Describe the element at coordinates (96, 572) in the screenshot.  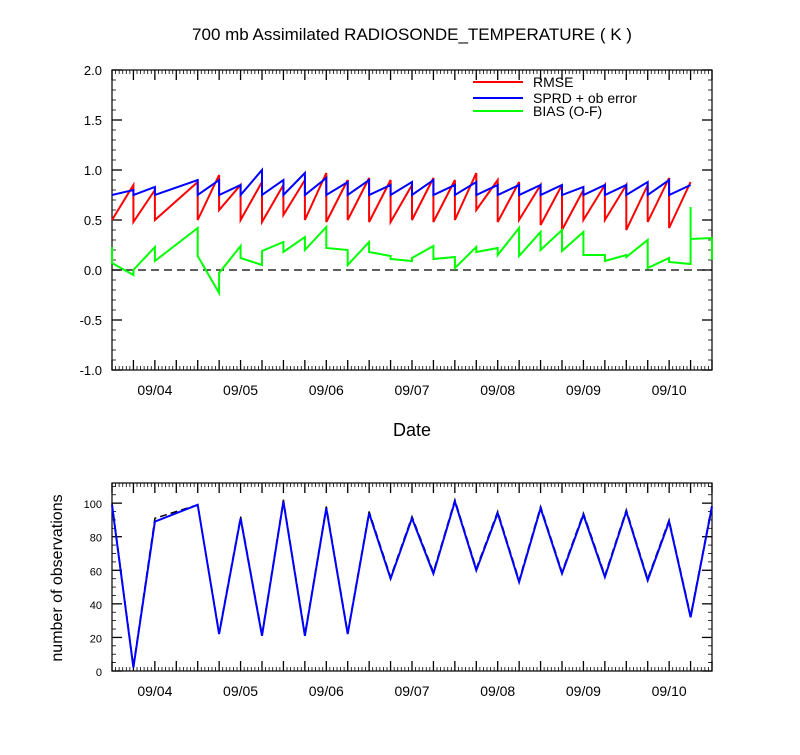
I see `y-tick-label: 60` at that location.